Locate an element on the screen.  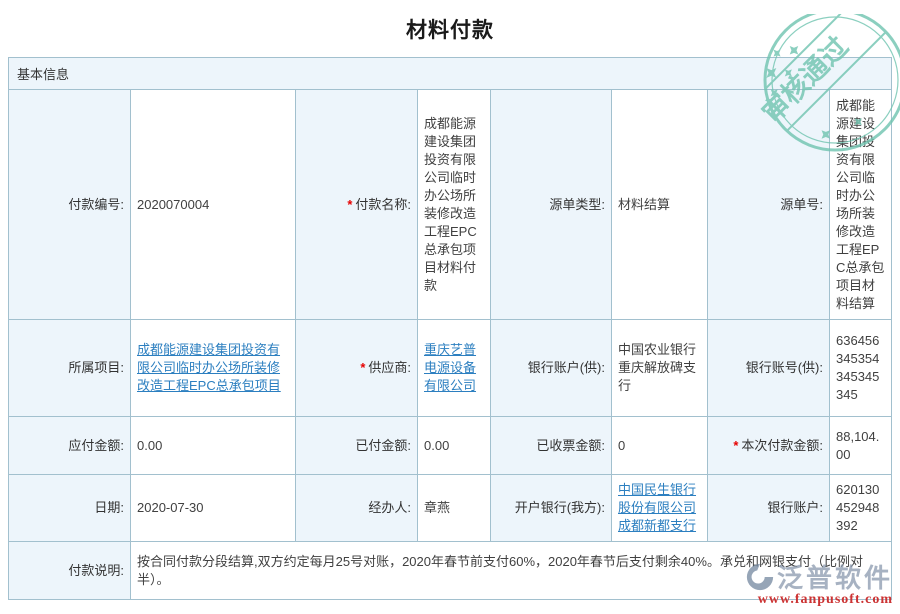
field-source-no-label: 源单号: is located at coordinates (768, 204).